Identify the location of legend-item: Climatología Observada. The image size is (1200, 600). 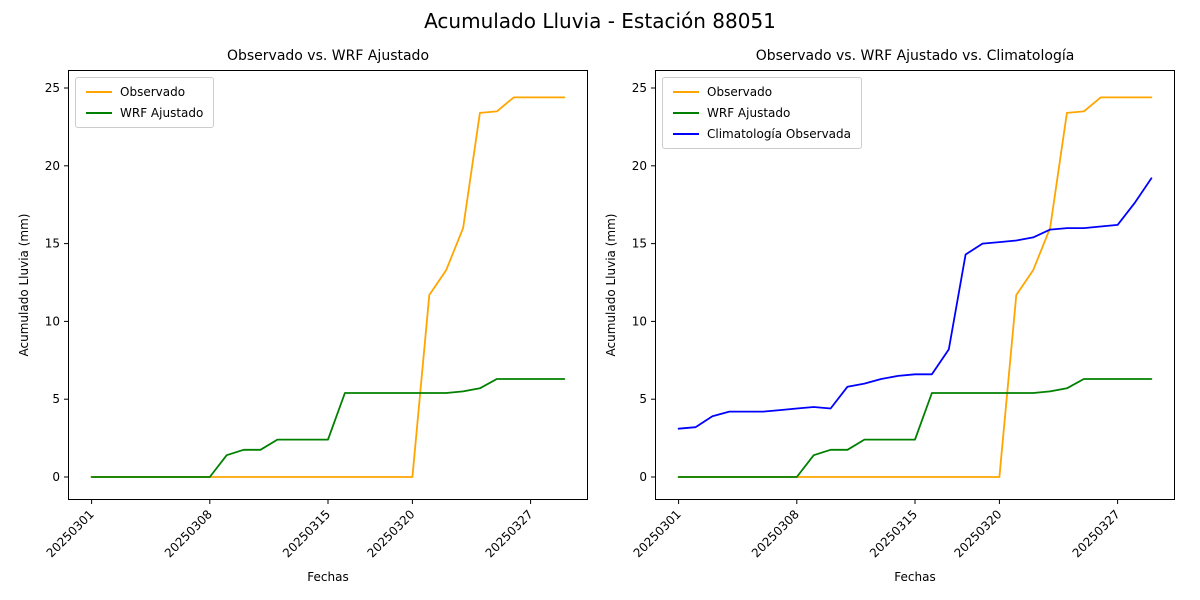
(762, 134).